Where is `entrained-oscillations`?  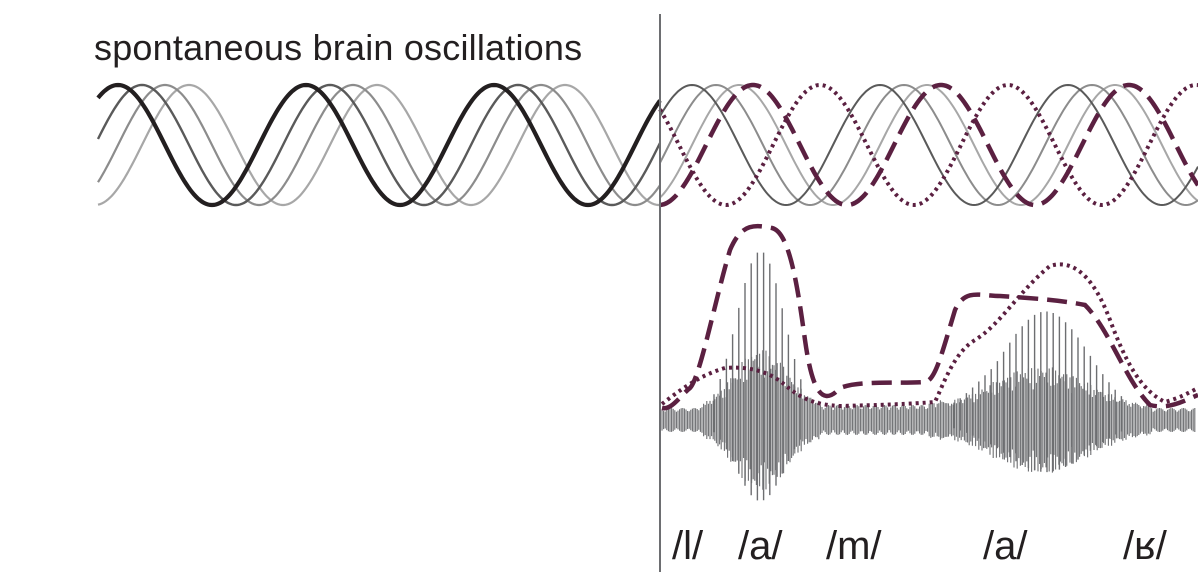 entrained-oscillations is located at coordinates (928, 145).